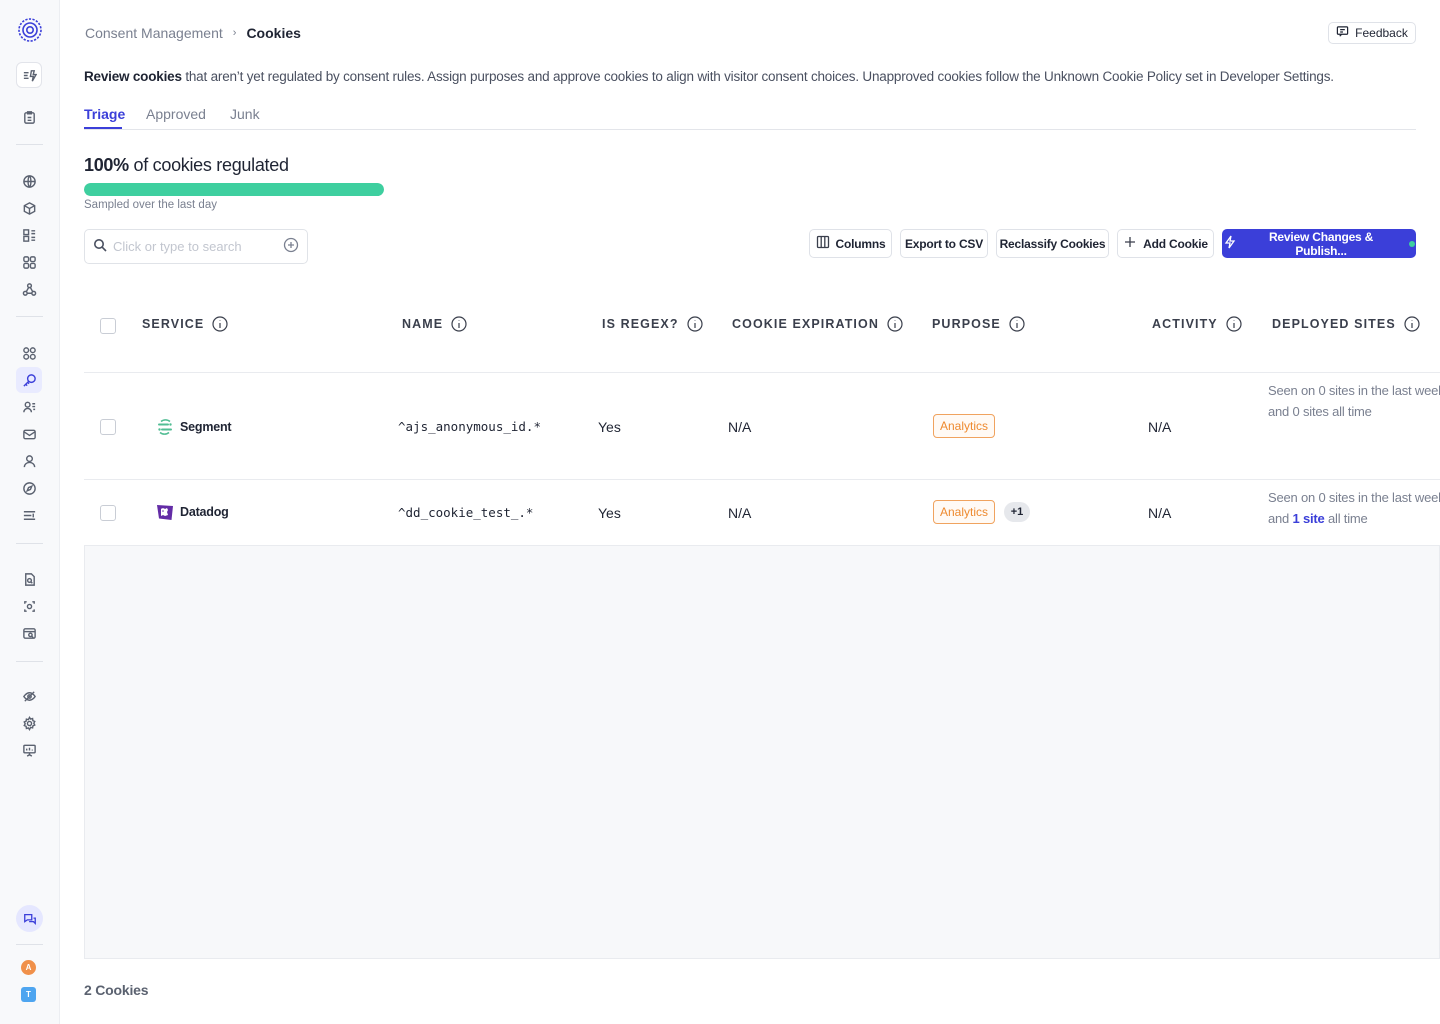 The width and height of the screenshot is (1440, 1024). Describe the element at coordinates (823, 243) in the screenshot. I see `columns-icon` at that location.